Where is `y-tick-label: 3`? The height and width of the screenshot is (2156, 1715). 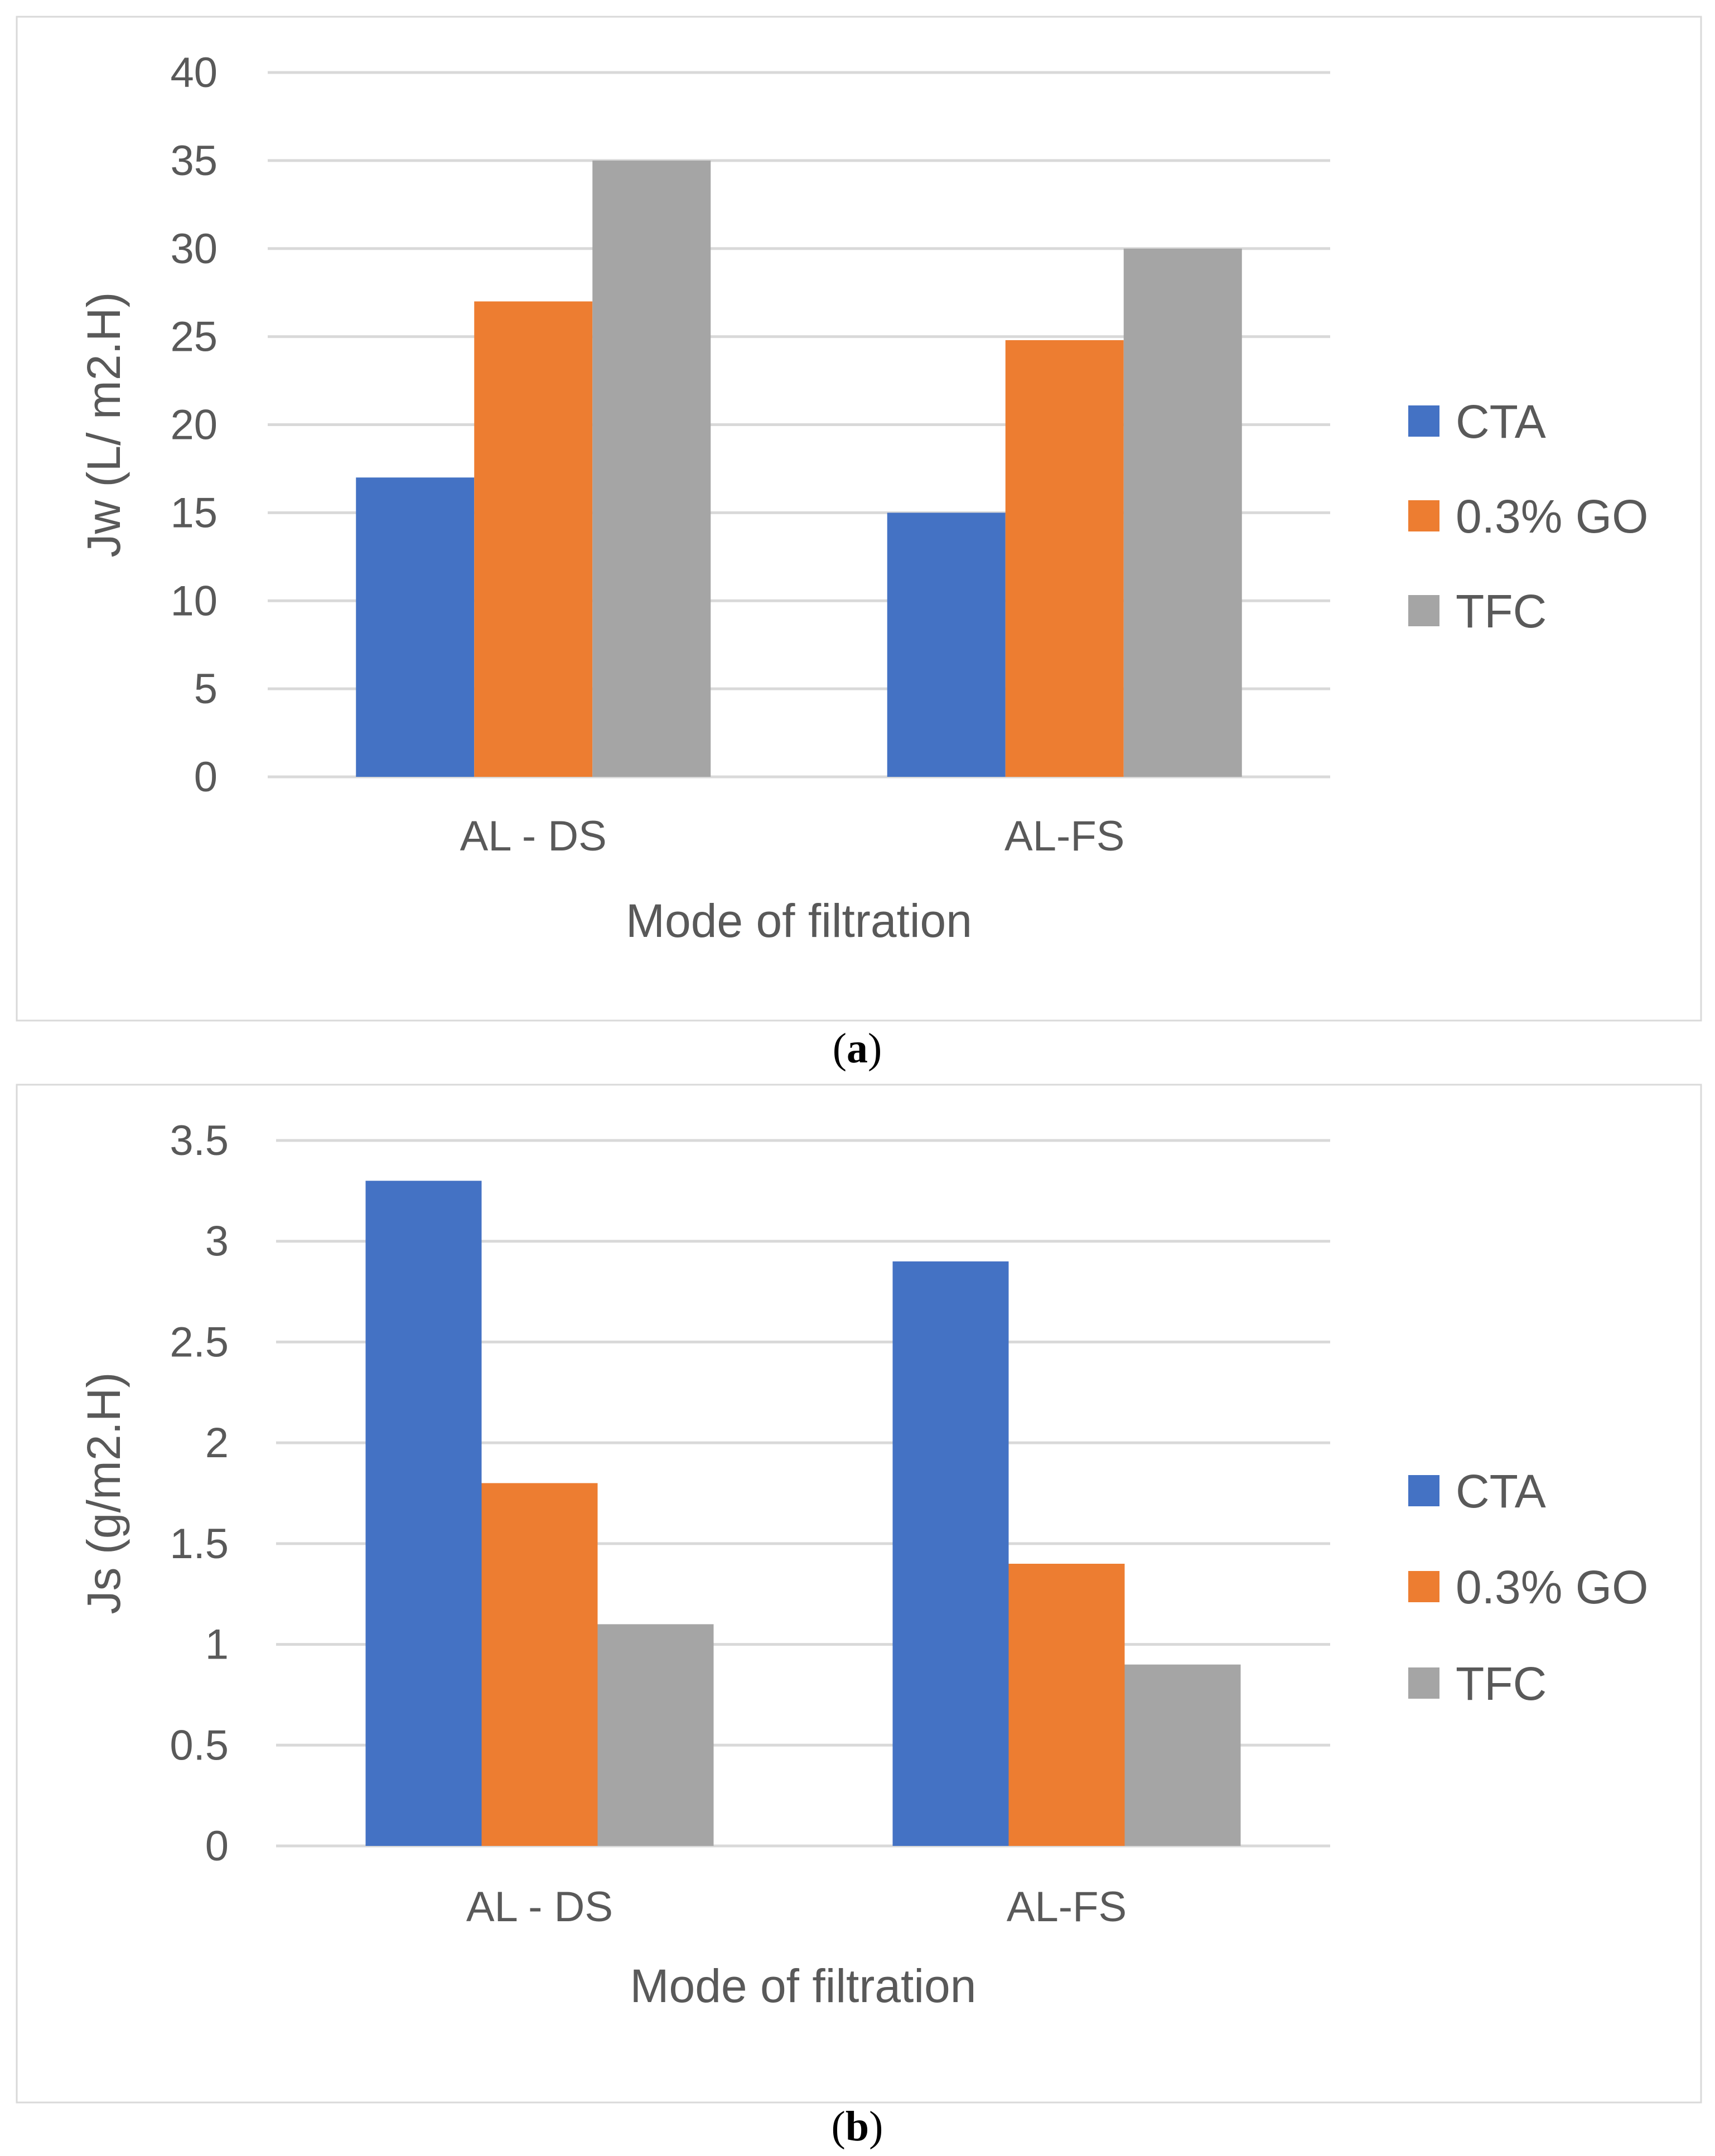
y-tick-label: 3 is located at coordinates (217, 1241).